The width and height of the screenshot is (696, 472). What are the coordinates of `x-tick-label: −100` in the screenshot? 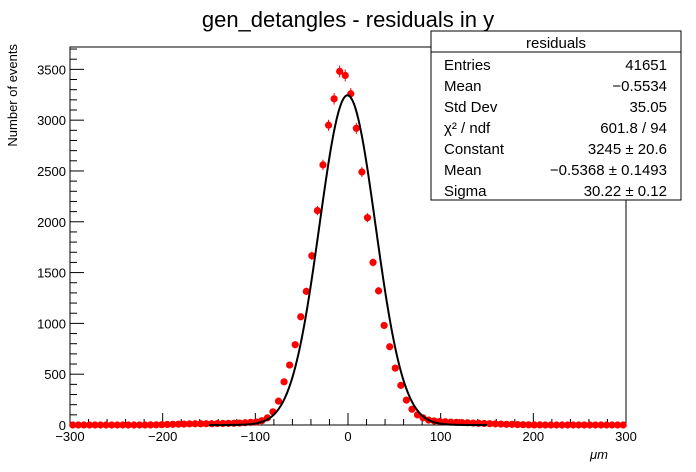 It's located at (255, 436).